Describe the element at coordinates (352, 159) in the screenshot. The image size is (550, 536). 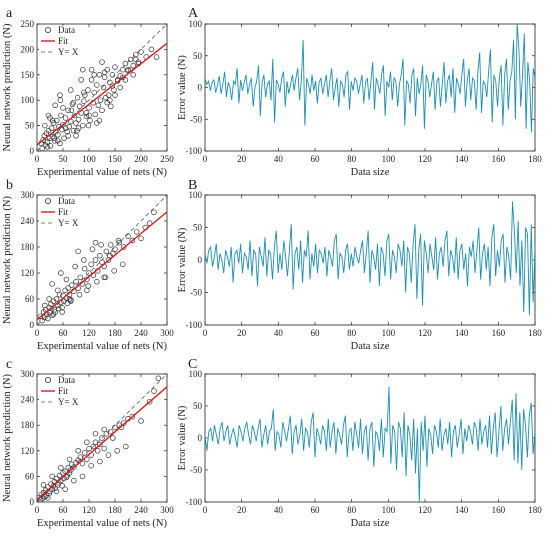
I see `x-tick-label: 80` at that location.